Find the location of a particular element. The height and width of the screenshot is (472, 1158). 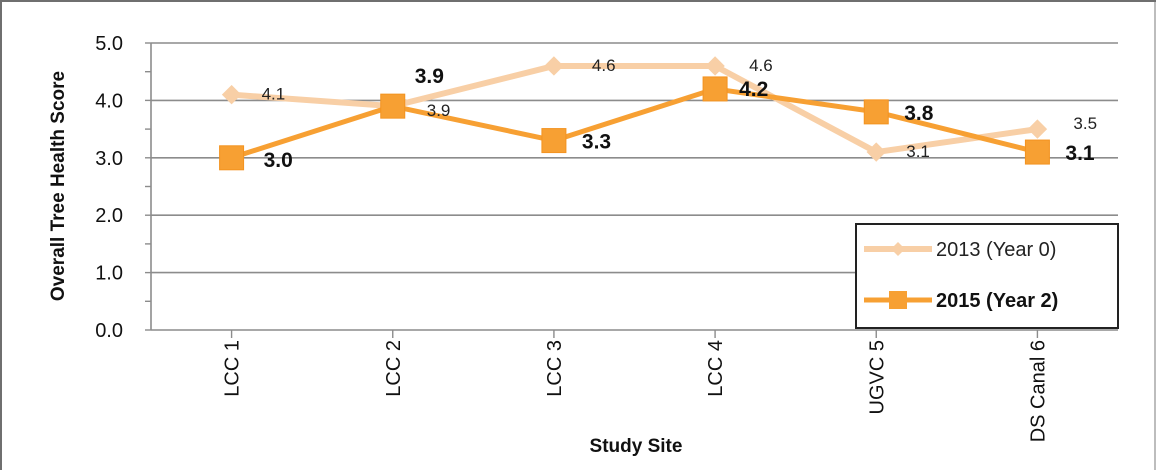

x-tick-label: LCC 1 is located at coordinates (233, 368).